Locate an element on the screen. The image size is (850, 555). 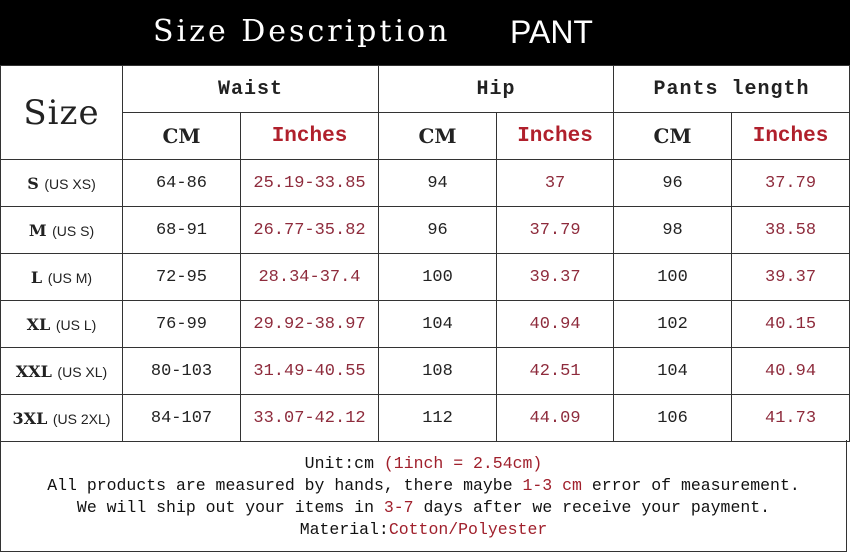
size-label: L (US M) is located at coordinates (61, 277).